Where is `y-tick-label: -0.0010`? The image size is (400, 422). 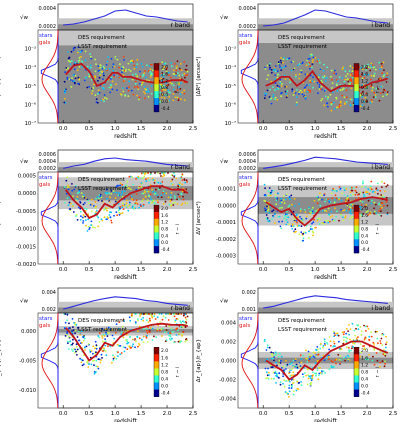
y-tick-label: -0.0010 is located at coordinates (26, 230).